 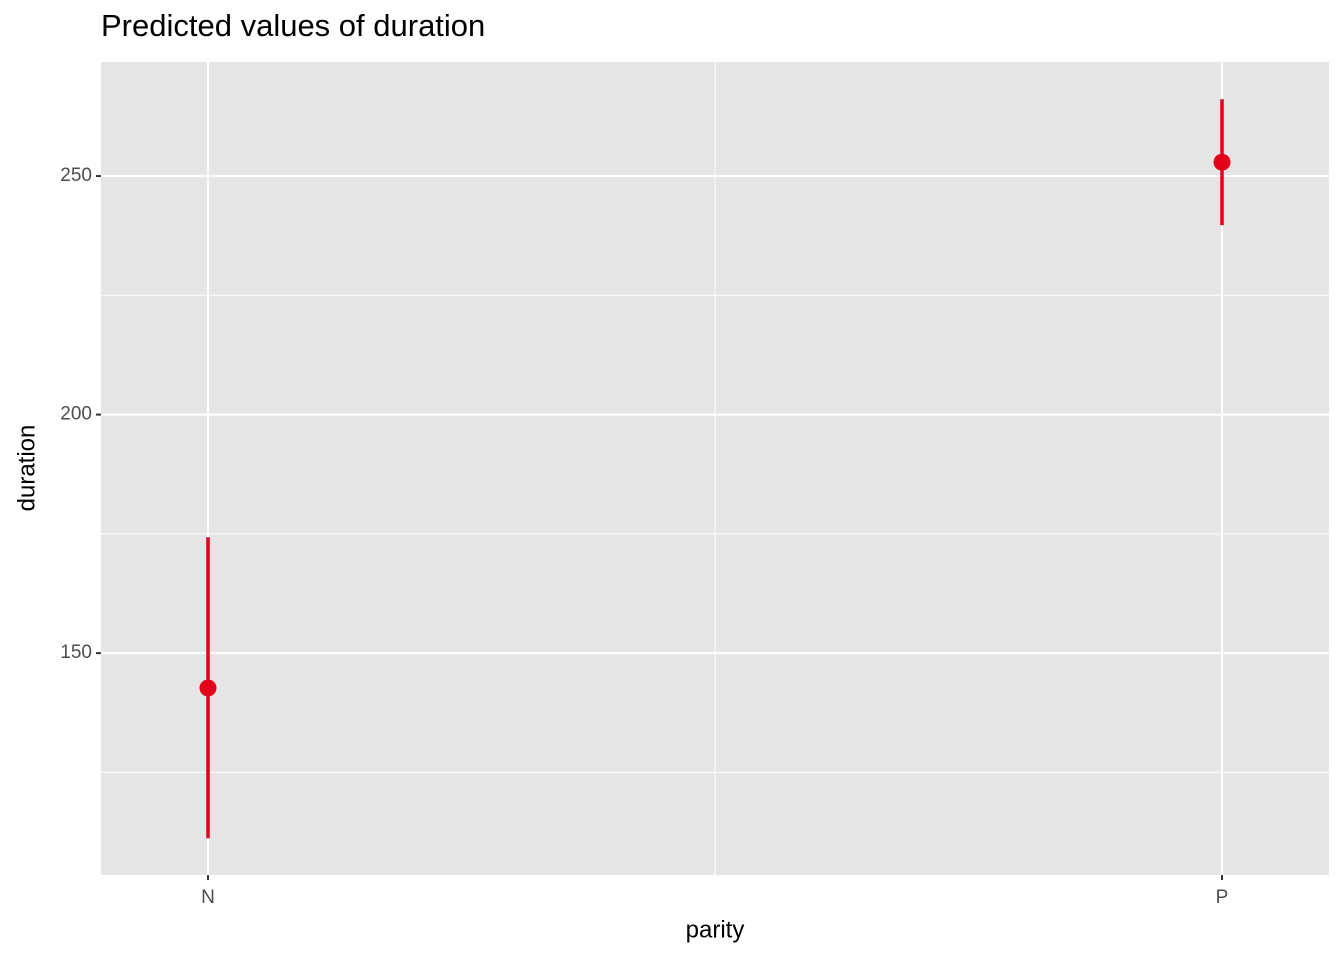 What do you see at coordinates (715, 929) in the screenshot?
I see `x-axis-title: parity` at bounding box center [715, 929].